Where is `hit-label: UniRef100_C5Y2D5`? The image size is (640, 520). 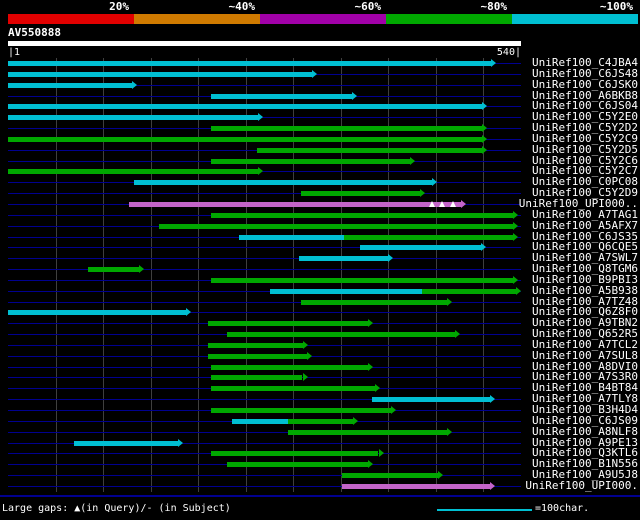 hit-label: UniRef100_C5Y2D5 is located at coordinates (585, 149).